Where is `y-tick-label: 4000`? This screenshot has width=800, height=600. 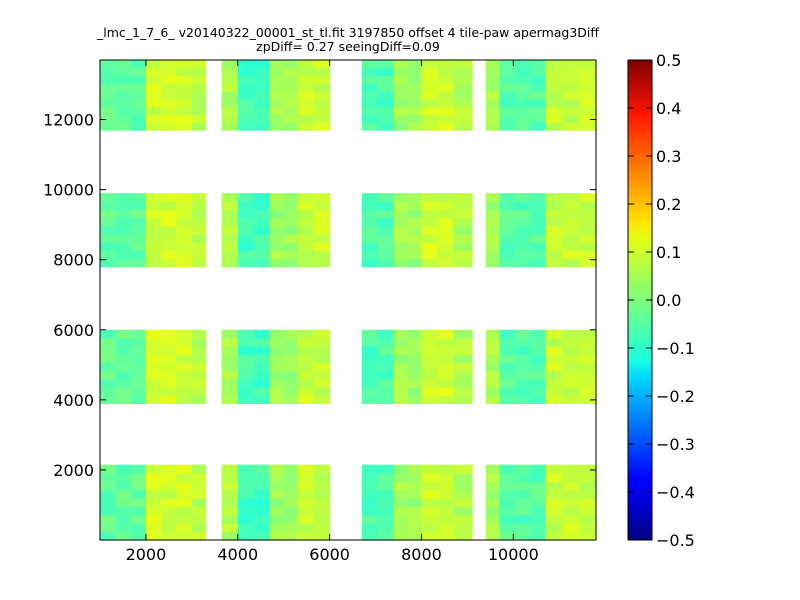 y-tick-label: 4000 is located at coordinates (73, 400).